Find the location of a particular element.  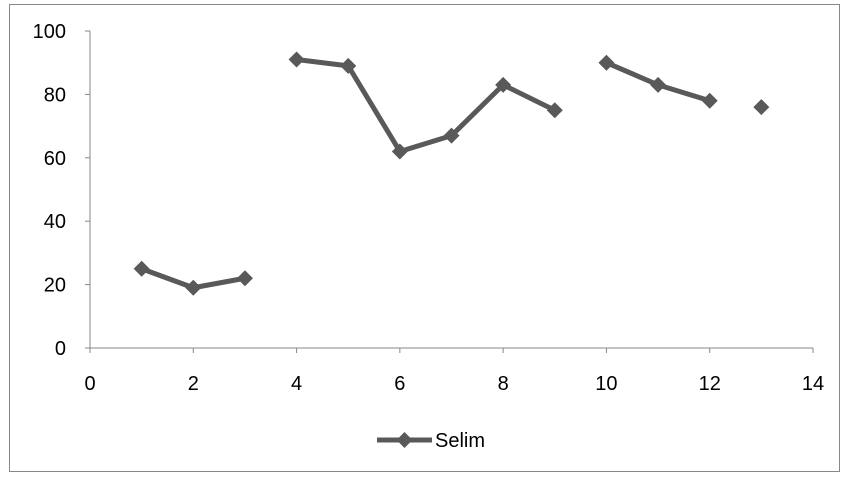

x-tick-label: 6 is located at coordinates (399, 384).